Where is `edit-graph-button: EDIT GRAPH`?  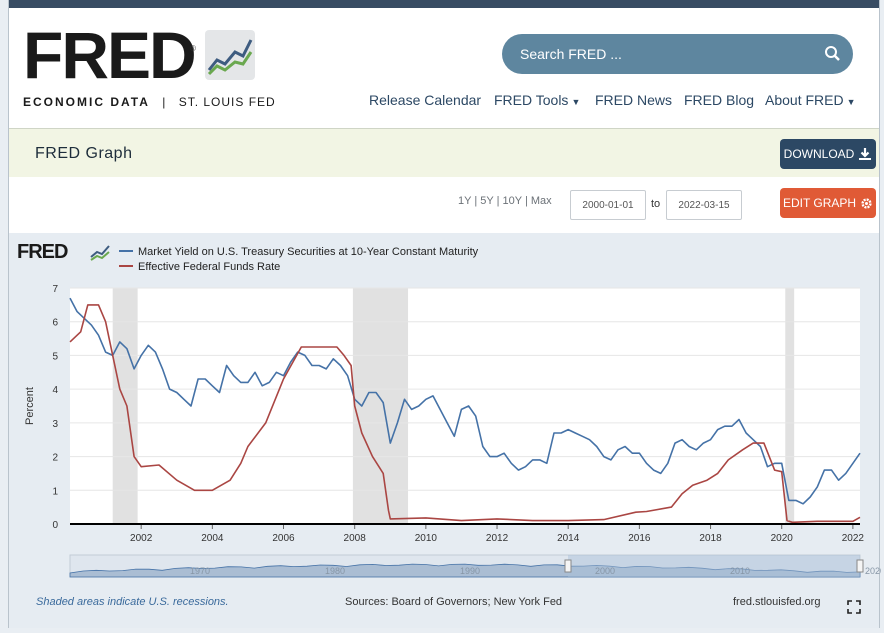
edit-graph-button: EDIT GRAPH is located at coordinates (828, 203).